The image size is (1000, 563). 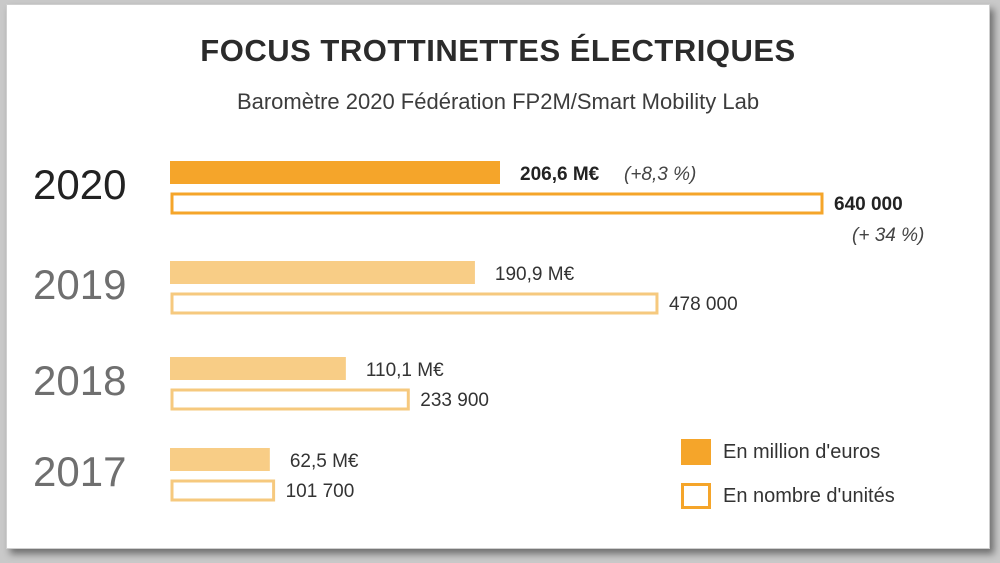 What do you see at coordinates (414, 303) in the screenshot?
I see `bar-units-2019` at bounding box center [414, 303].